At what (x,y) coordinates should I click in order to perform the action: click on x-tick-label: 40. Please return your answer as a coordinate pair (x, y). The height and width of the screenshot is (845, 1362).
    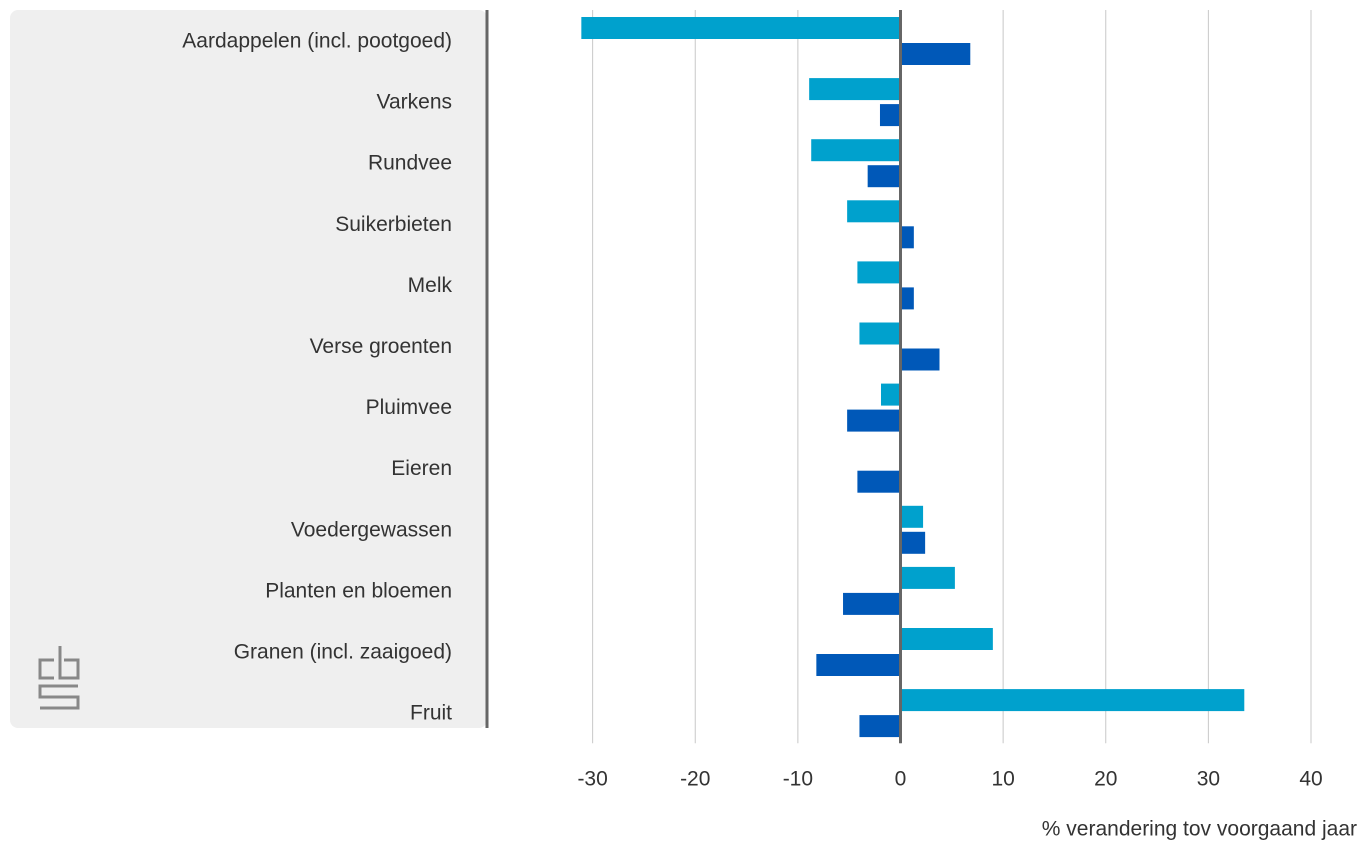
    Looking at the image, I should click on (1310, 779).